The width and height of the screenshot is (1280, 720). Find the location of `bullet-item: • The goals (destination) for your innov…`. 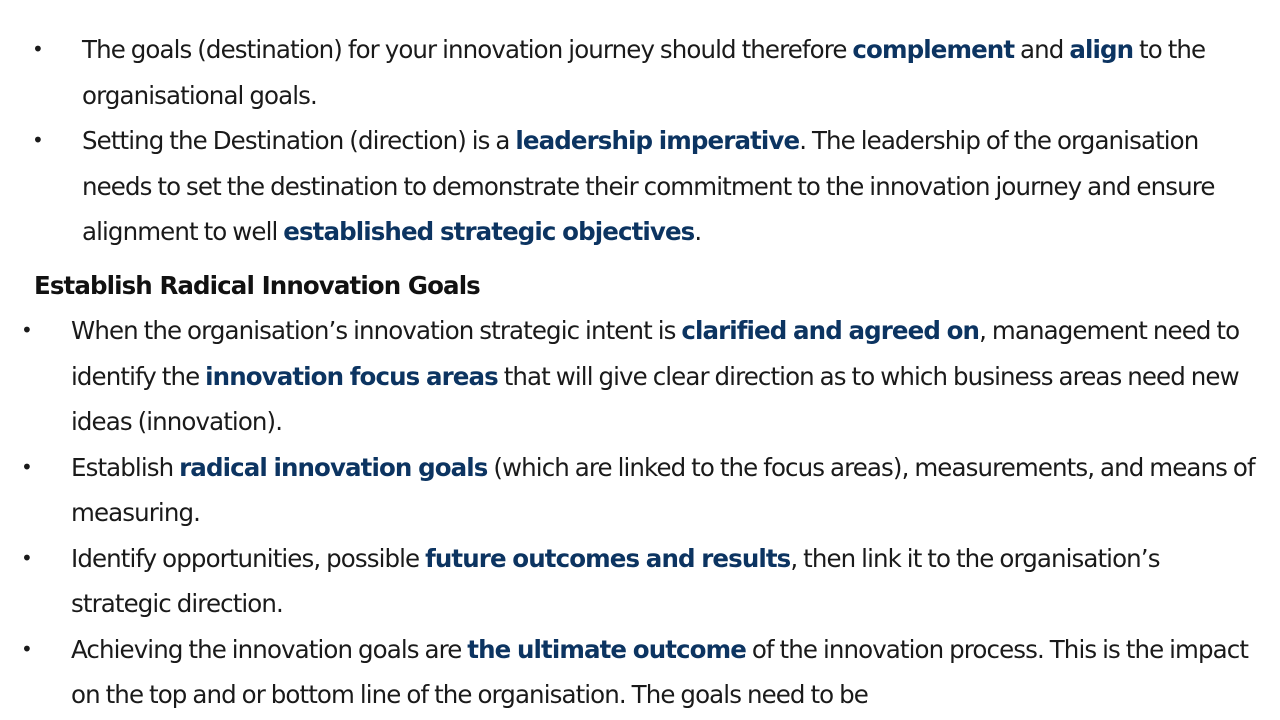

bullet-item: • The goals (destination) for your innov… is located at coordinates (642, 72).